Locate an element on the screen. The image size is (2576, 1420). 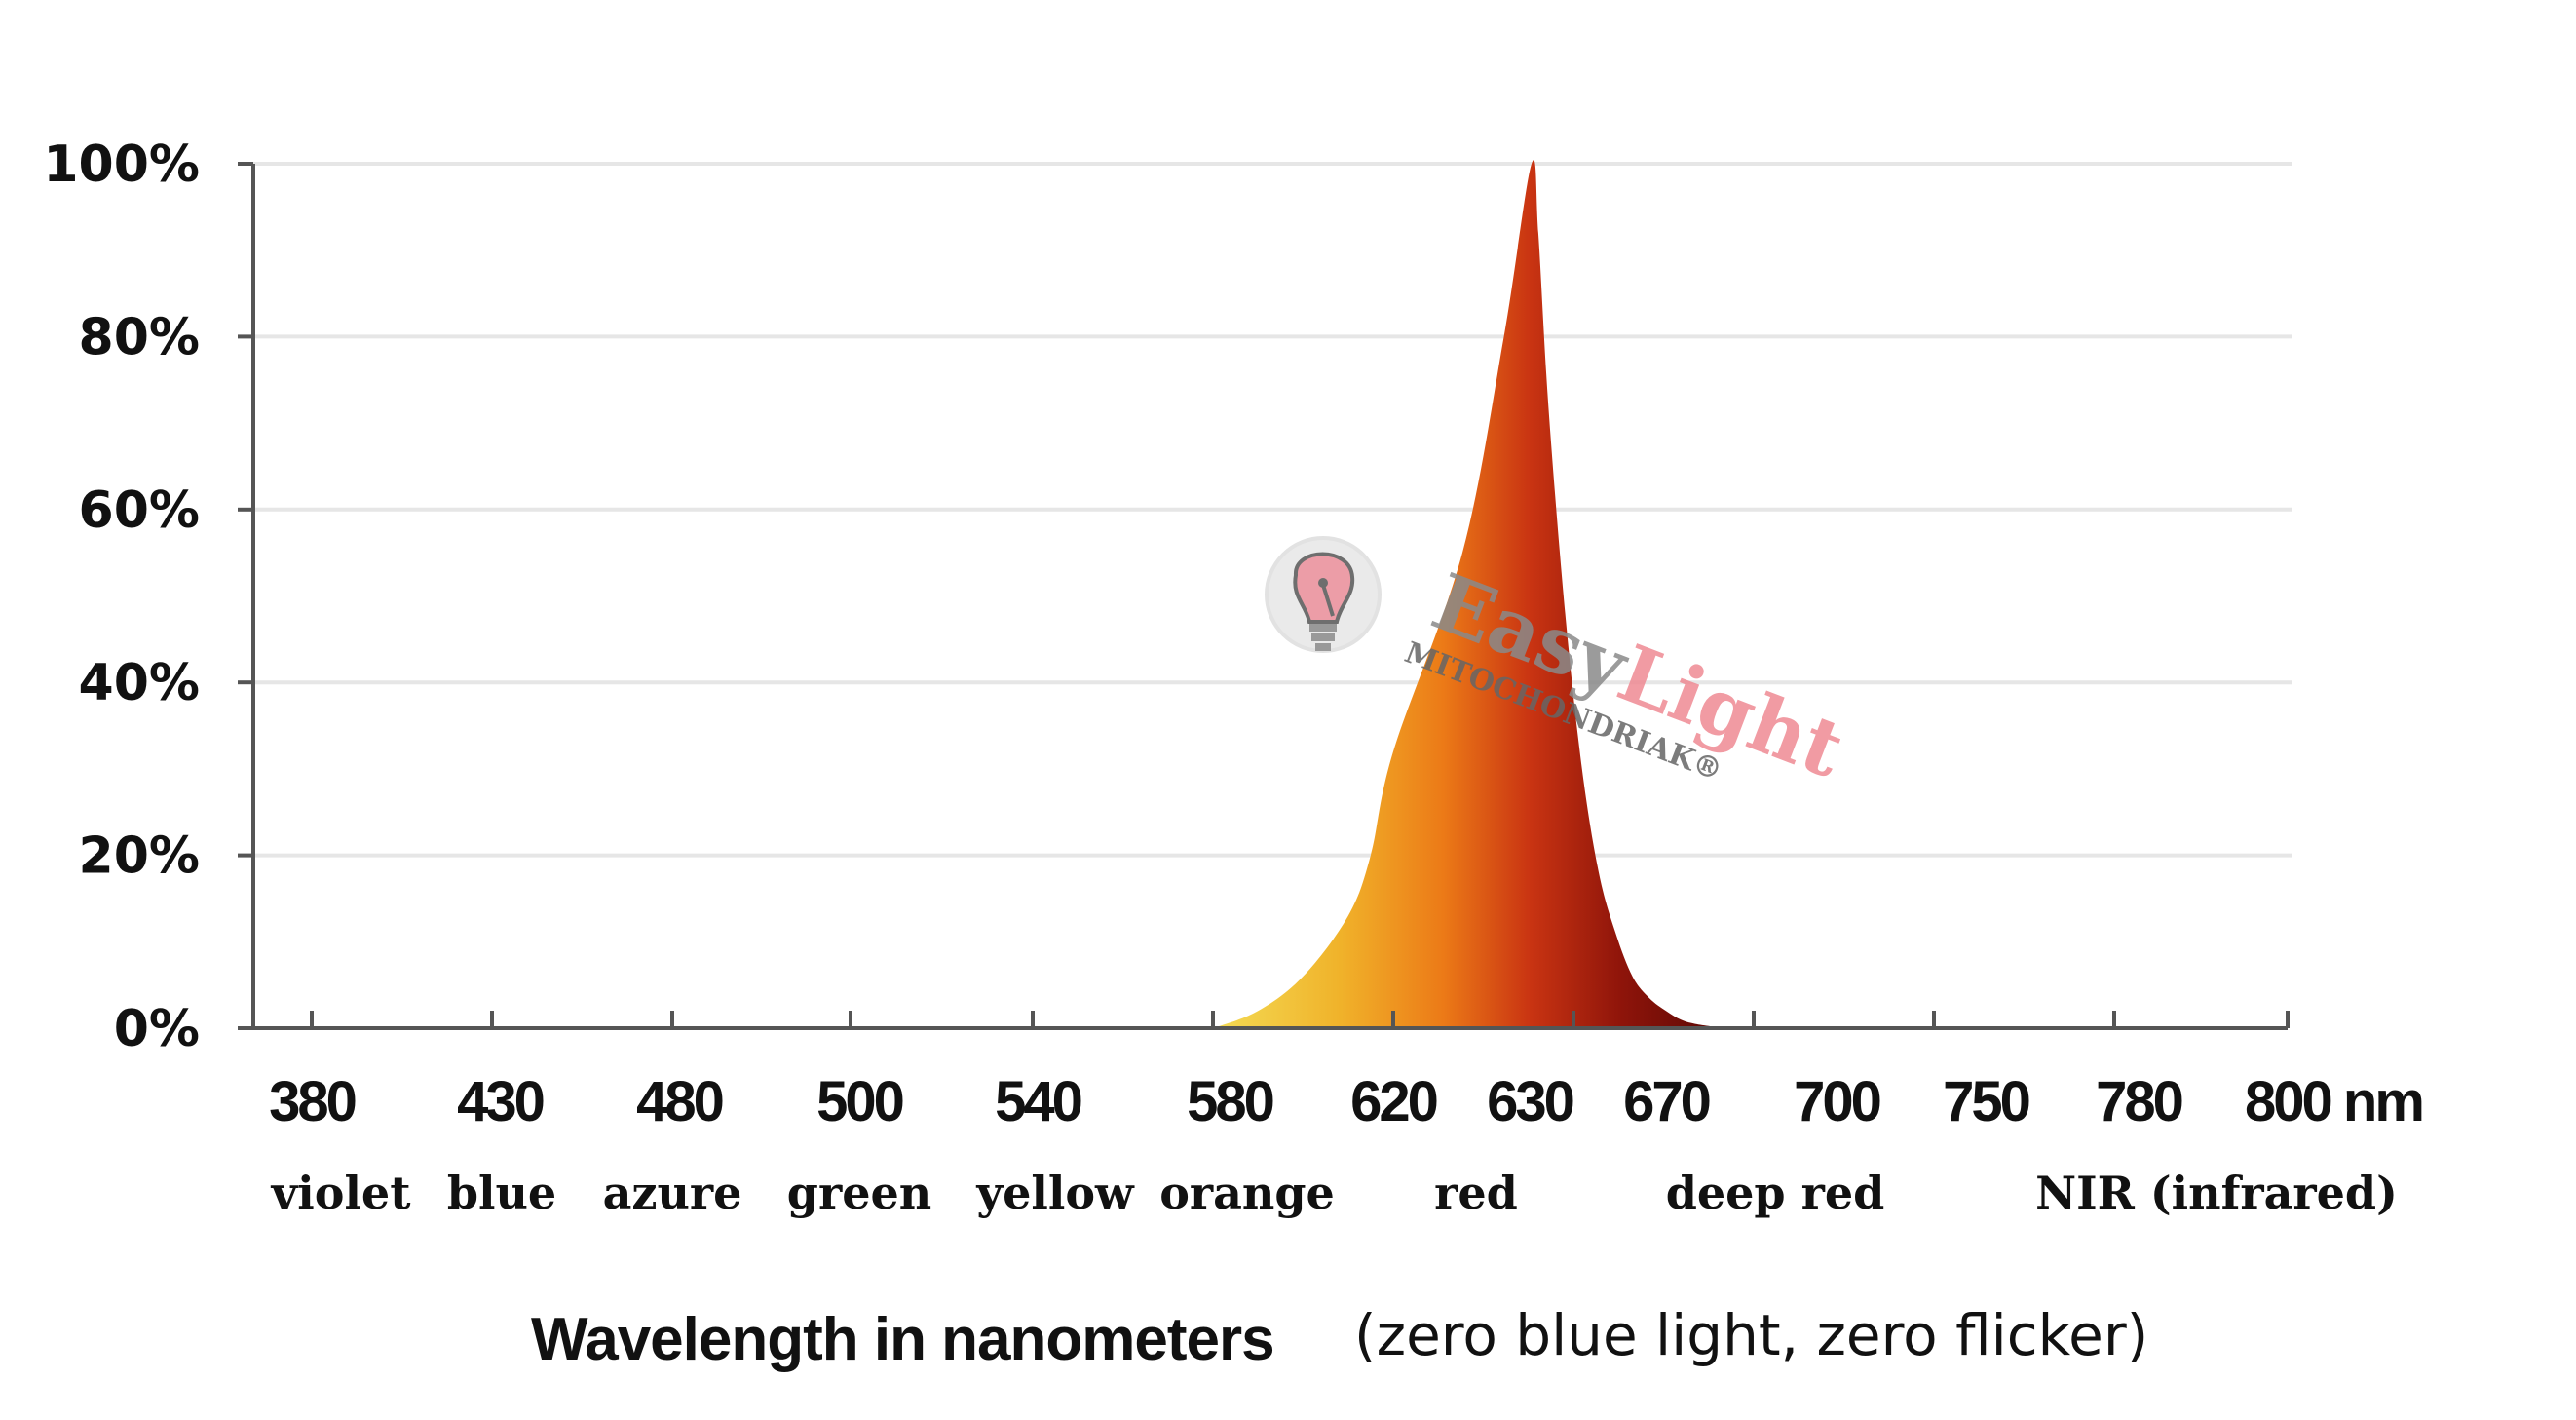
x-tick-label: 670 is located at coordinates (1666, 1102).